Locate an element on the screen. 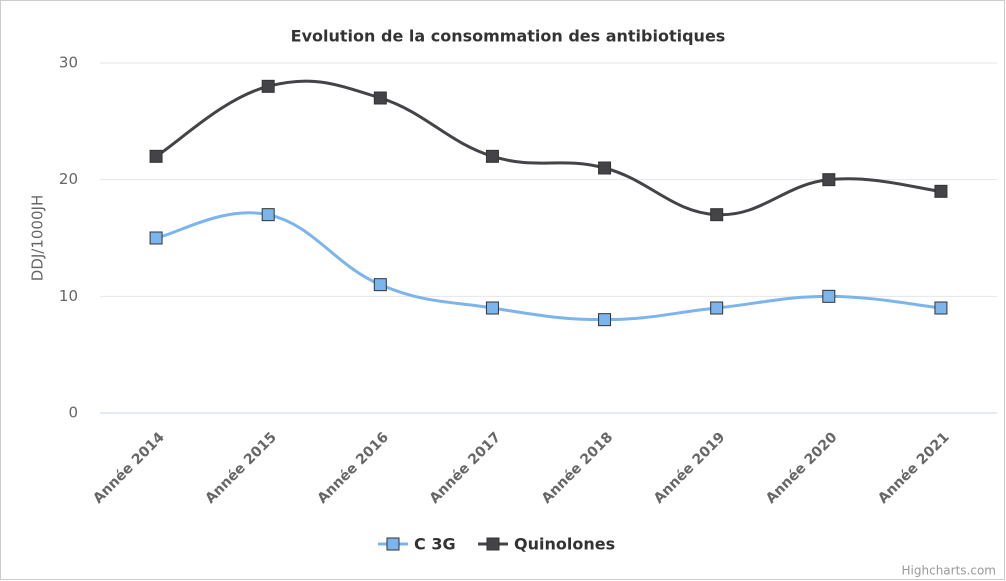 The width and height of the screenshot is (1006, 581). credits: Highcharts.com is located at coordinates (949, 571).